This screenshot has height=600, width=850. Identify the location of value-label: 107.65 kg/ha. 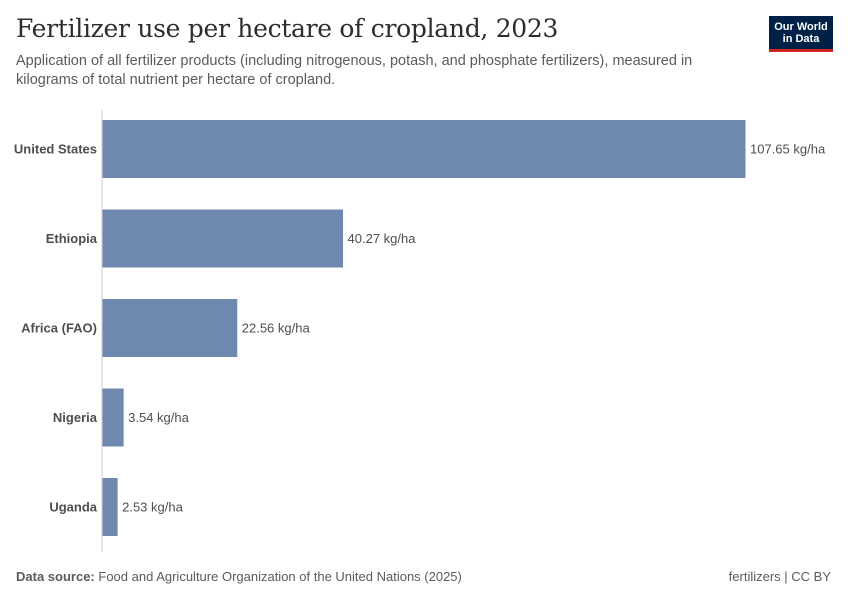
(788, 149).